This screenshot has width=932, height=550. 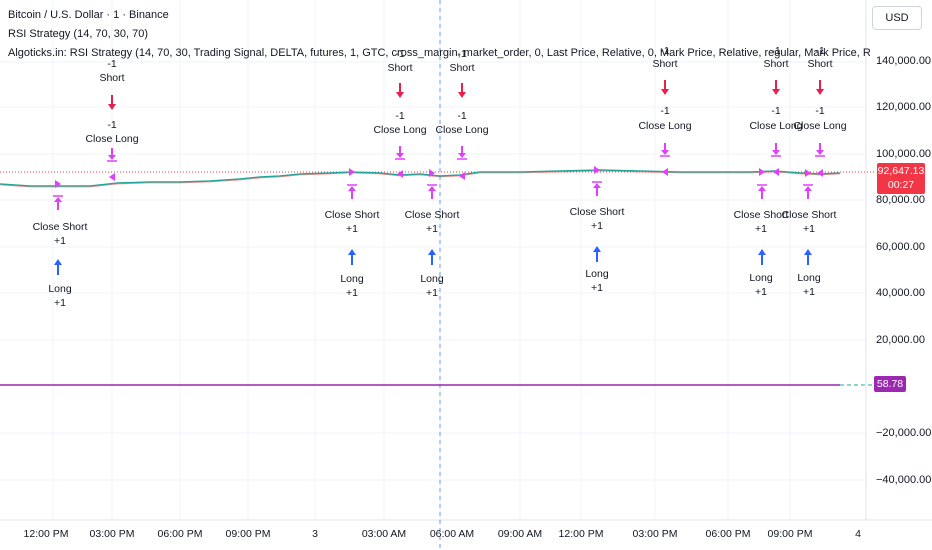 What do you see at coordinates (904, 433) in the screenshot?
I see `price-axis-label: −20,000.00` at bounding box center [904, 433].